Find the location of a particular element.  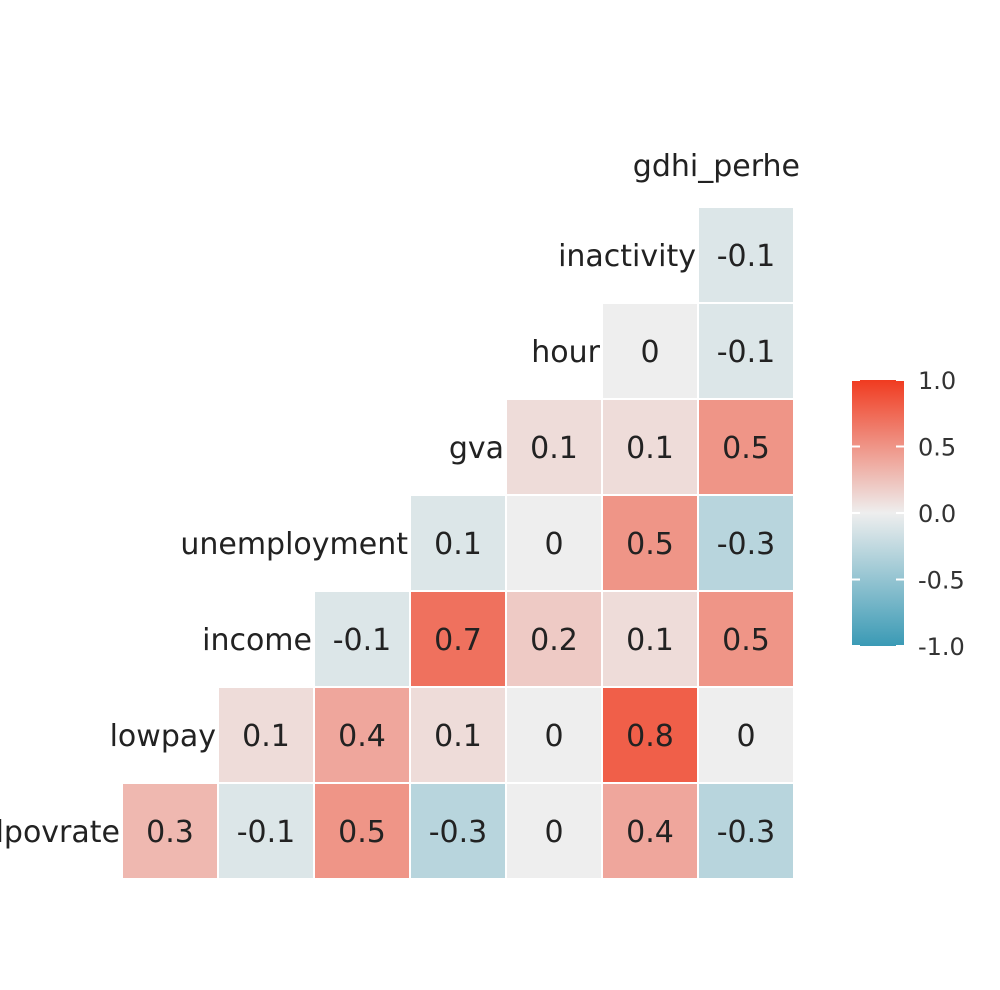

variable-label: inactivity is located at coordinates (627, 256).